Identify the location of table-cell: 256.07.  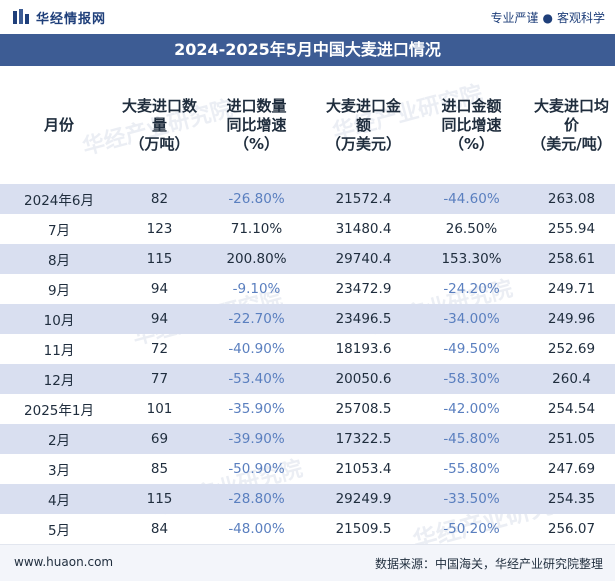
(571, 529).